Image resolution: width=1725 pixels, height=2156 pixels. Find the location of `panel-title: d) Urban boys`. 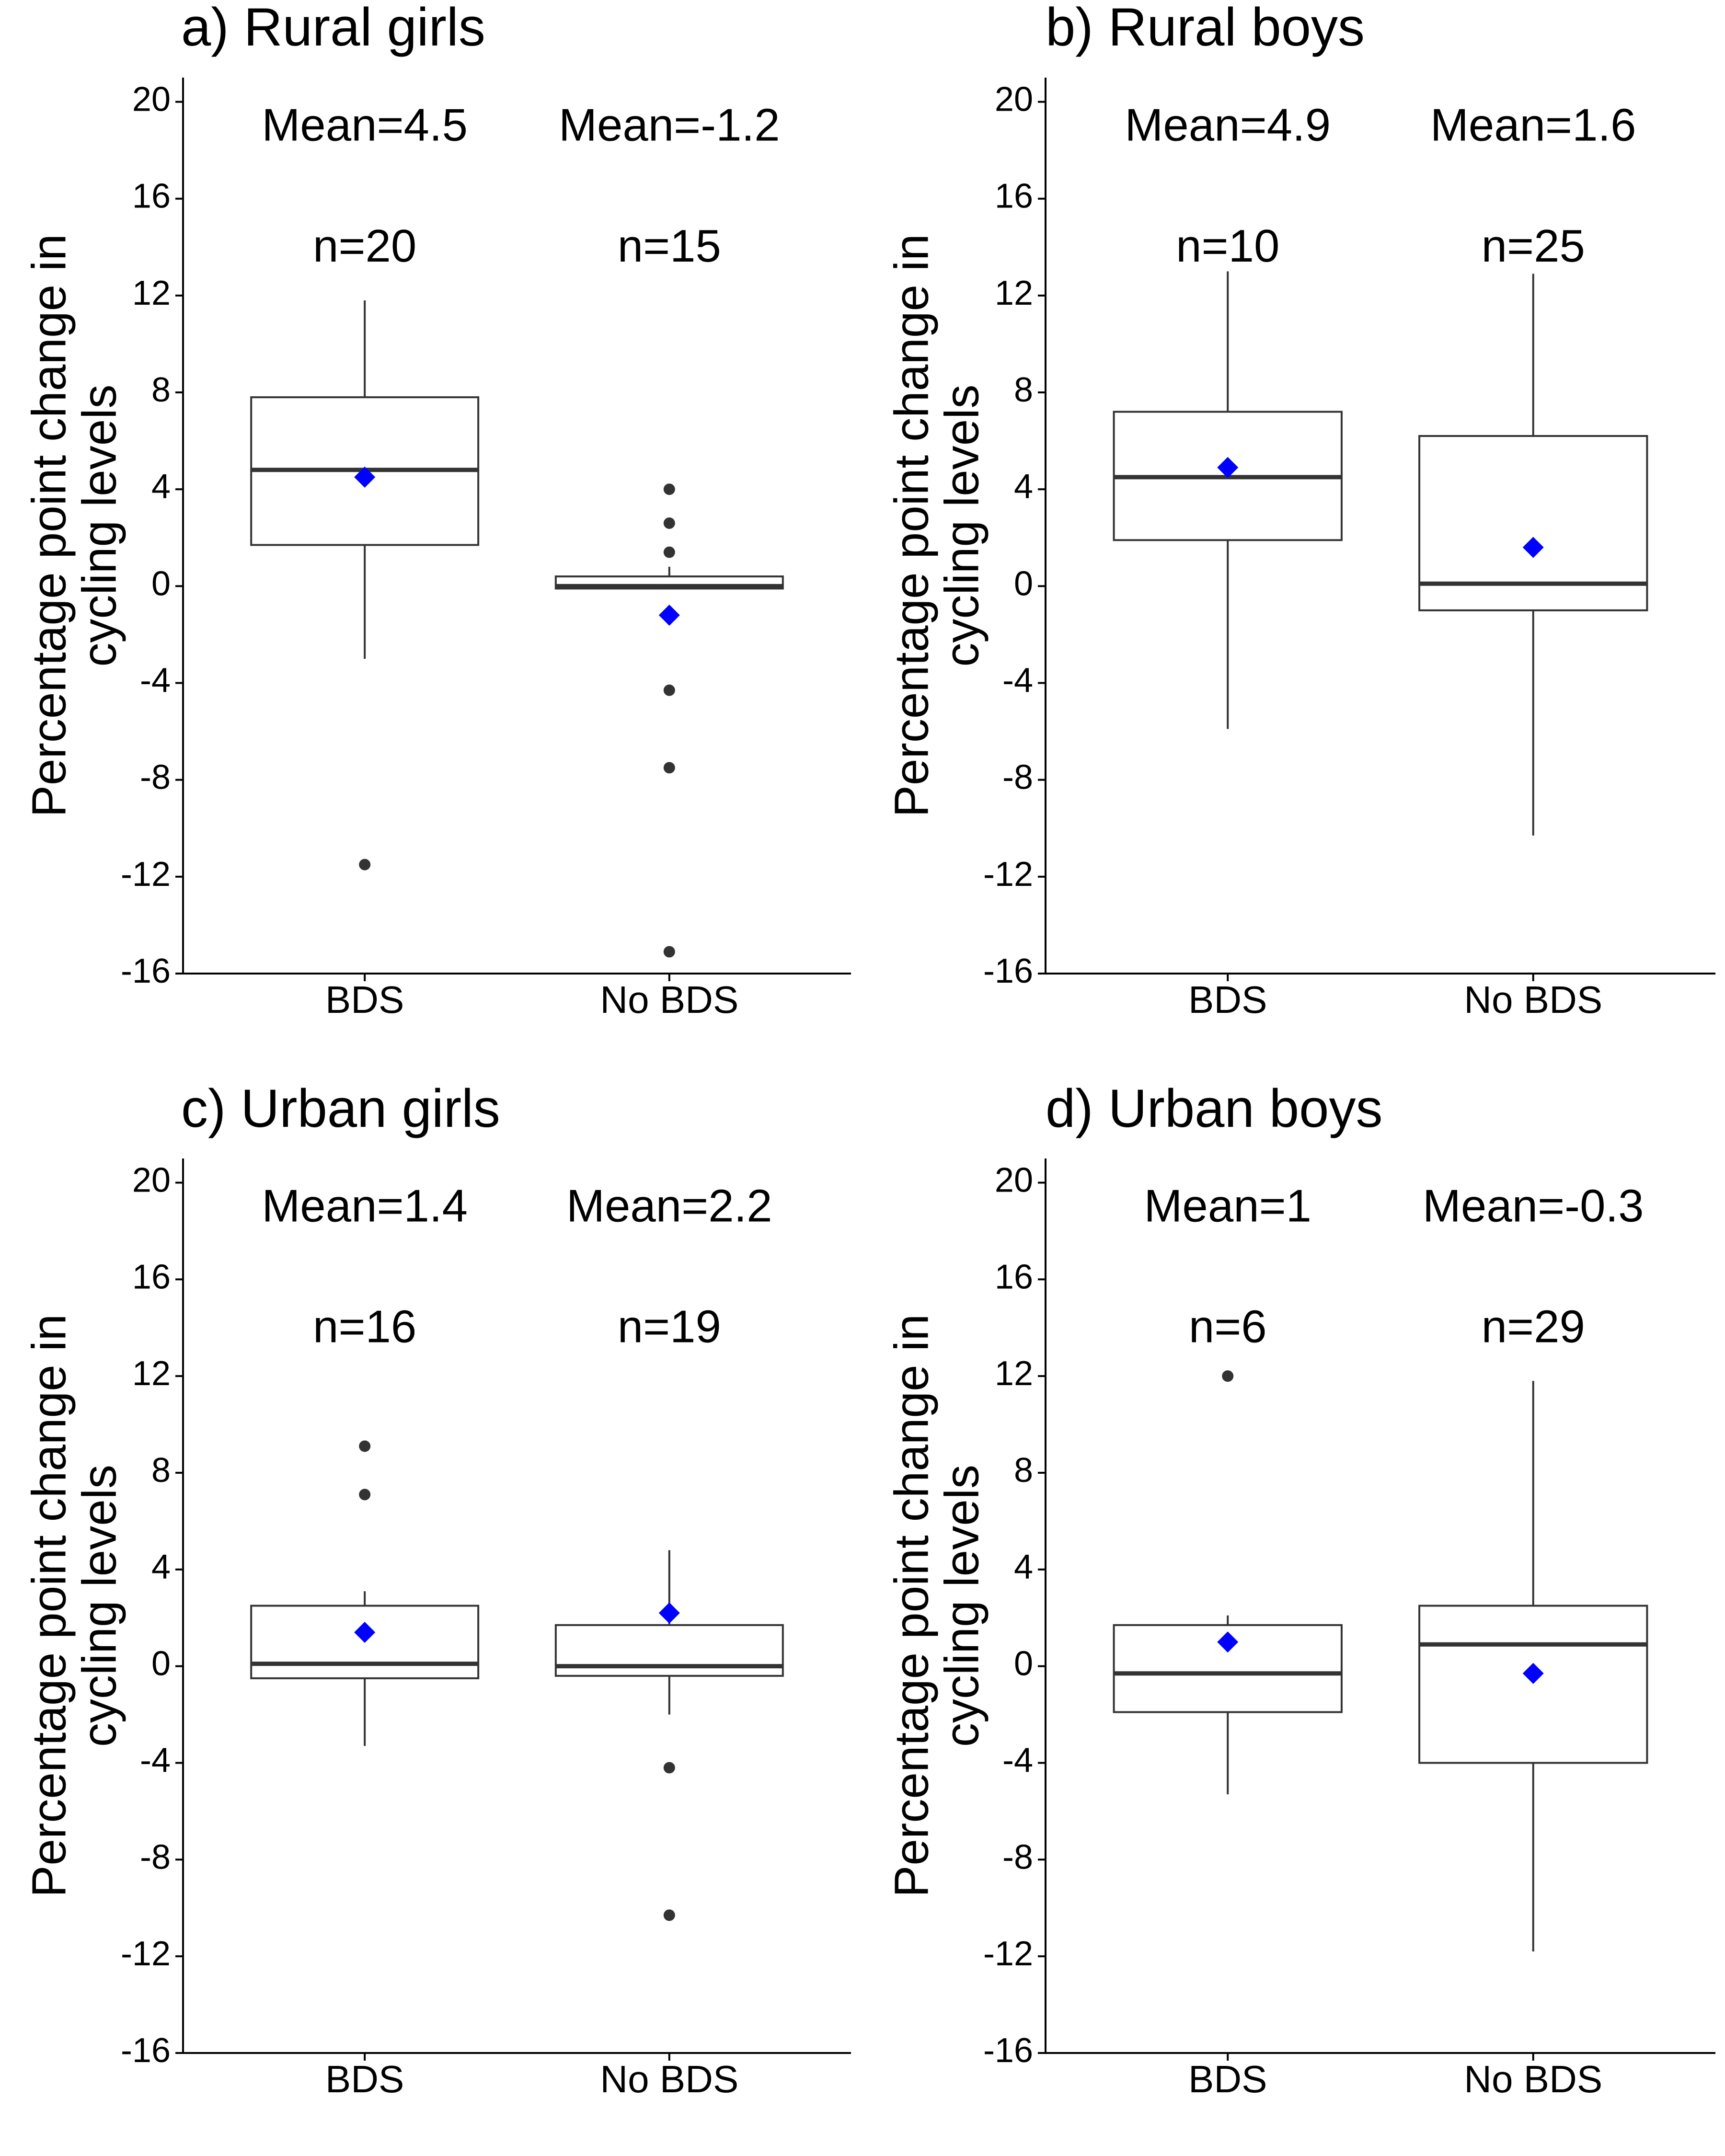

panel-title: d) Urban boys is located at coordinates (1214, 1108).